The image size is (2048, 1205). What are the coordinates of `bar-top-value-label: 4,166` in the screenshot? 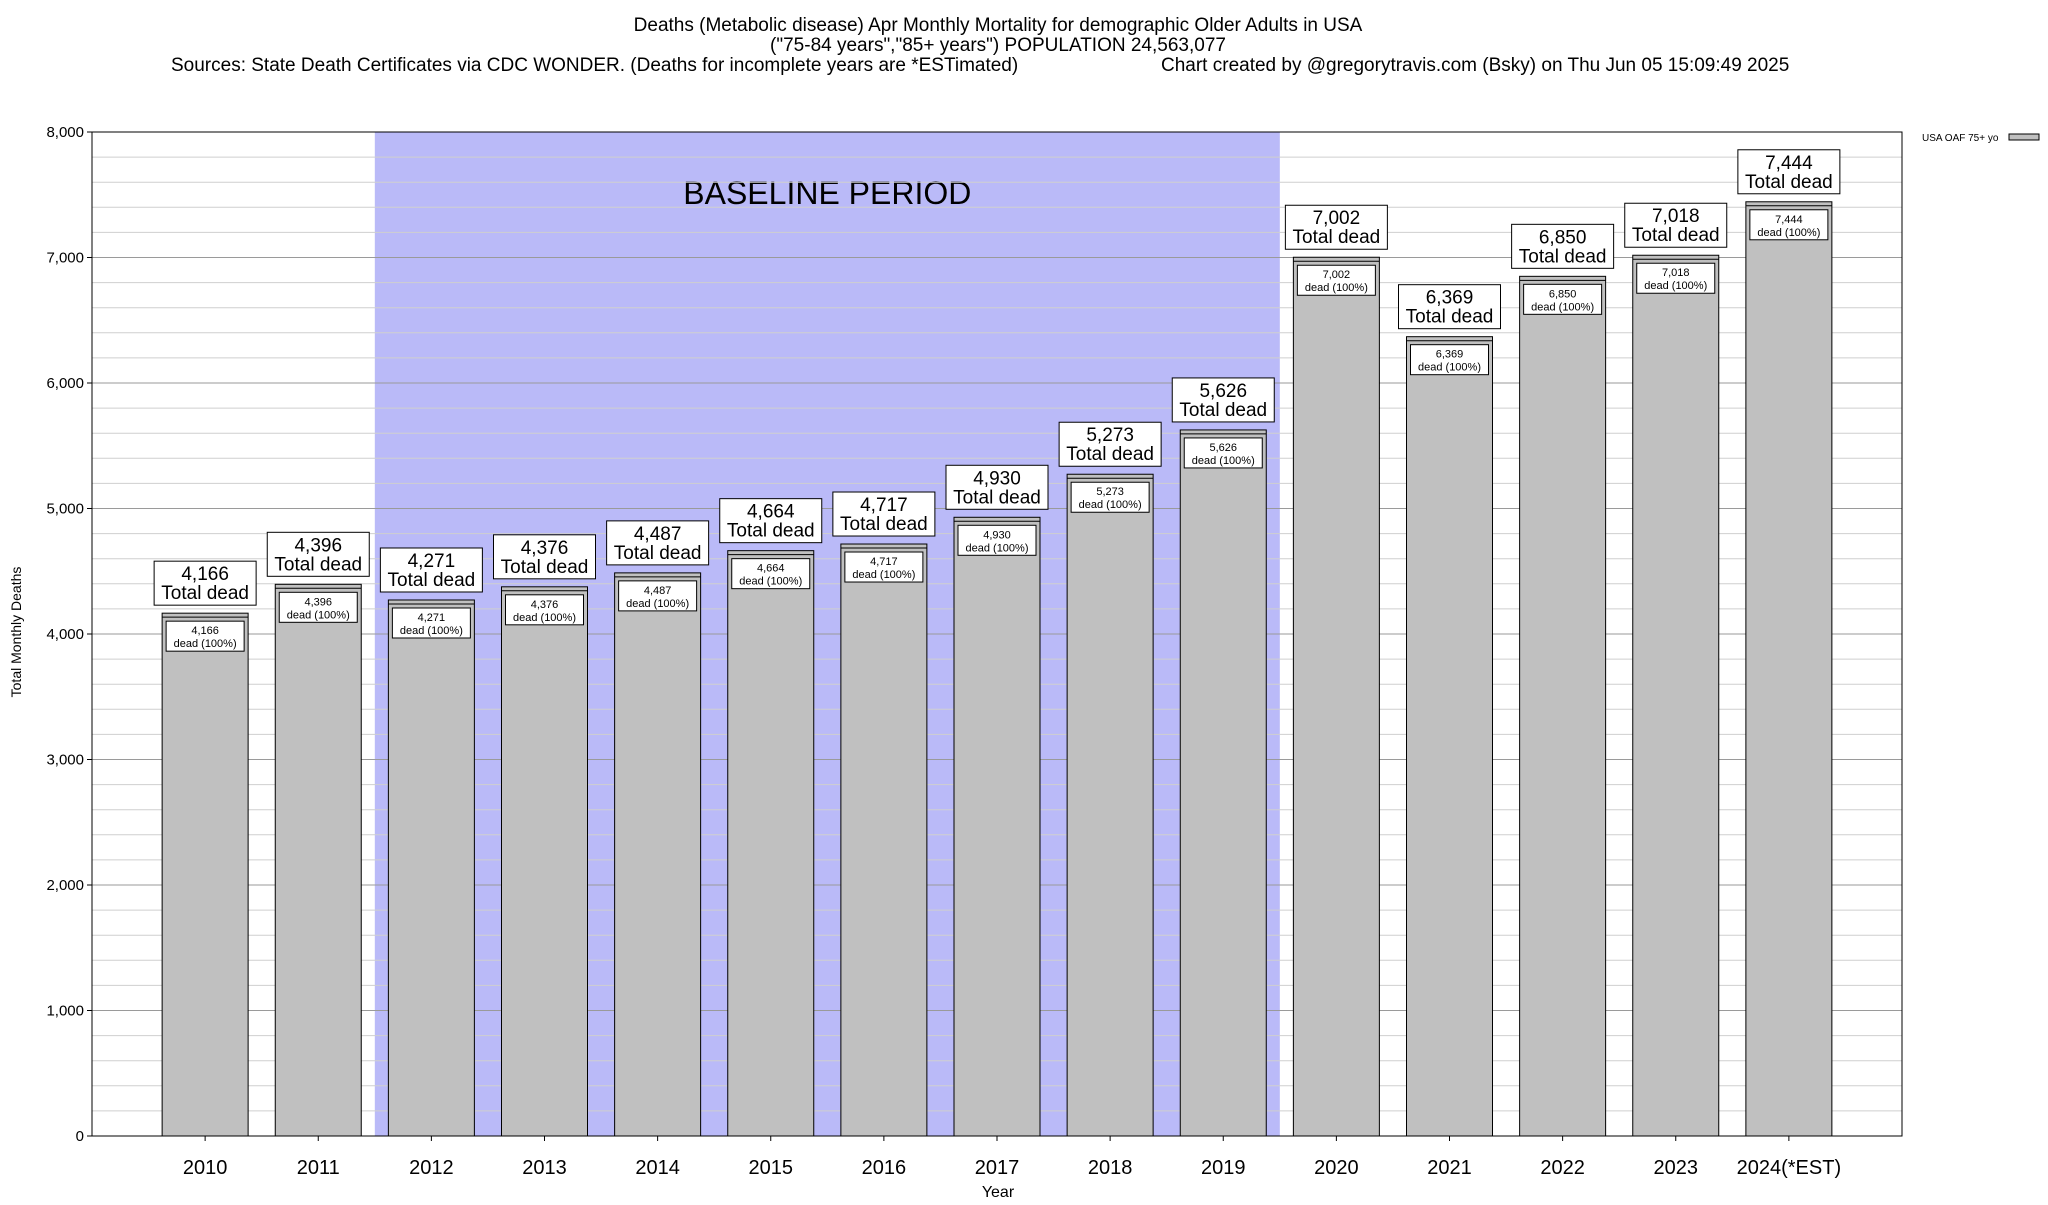 It's located at (205, 574).